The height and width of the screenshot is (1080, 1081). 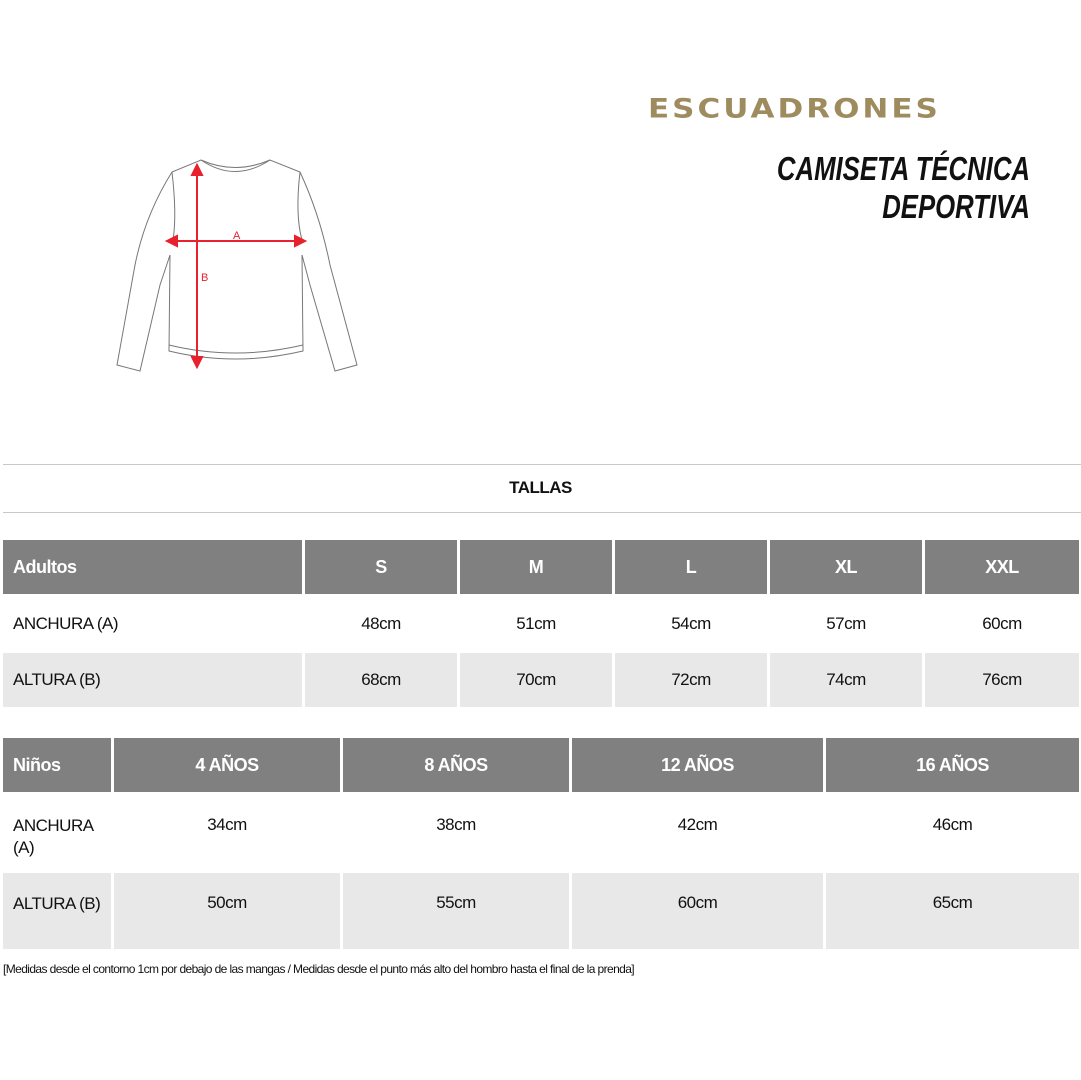 What do you see at coordinates (691, 567) in the screenshot?
I see `header-cell: L` at bounding box center [691, 567].